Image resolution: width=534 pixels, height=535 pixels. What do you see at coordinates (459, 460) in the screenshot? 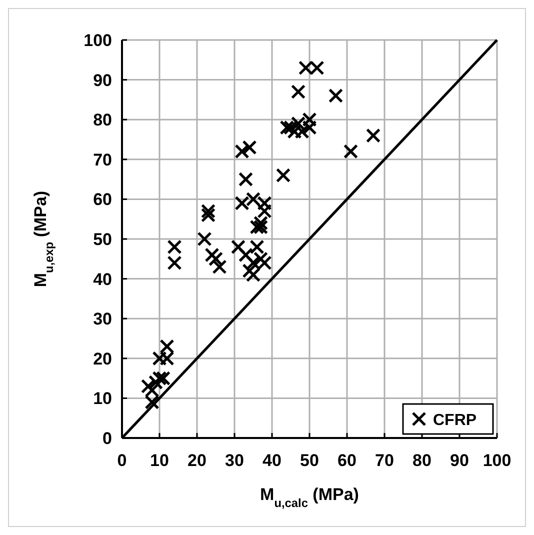
I see `x-tick-label: 90` at bounding box center [459, 460].